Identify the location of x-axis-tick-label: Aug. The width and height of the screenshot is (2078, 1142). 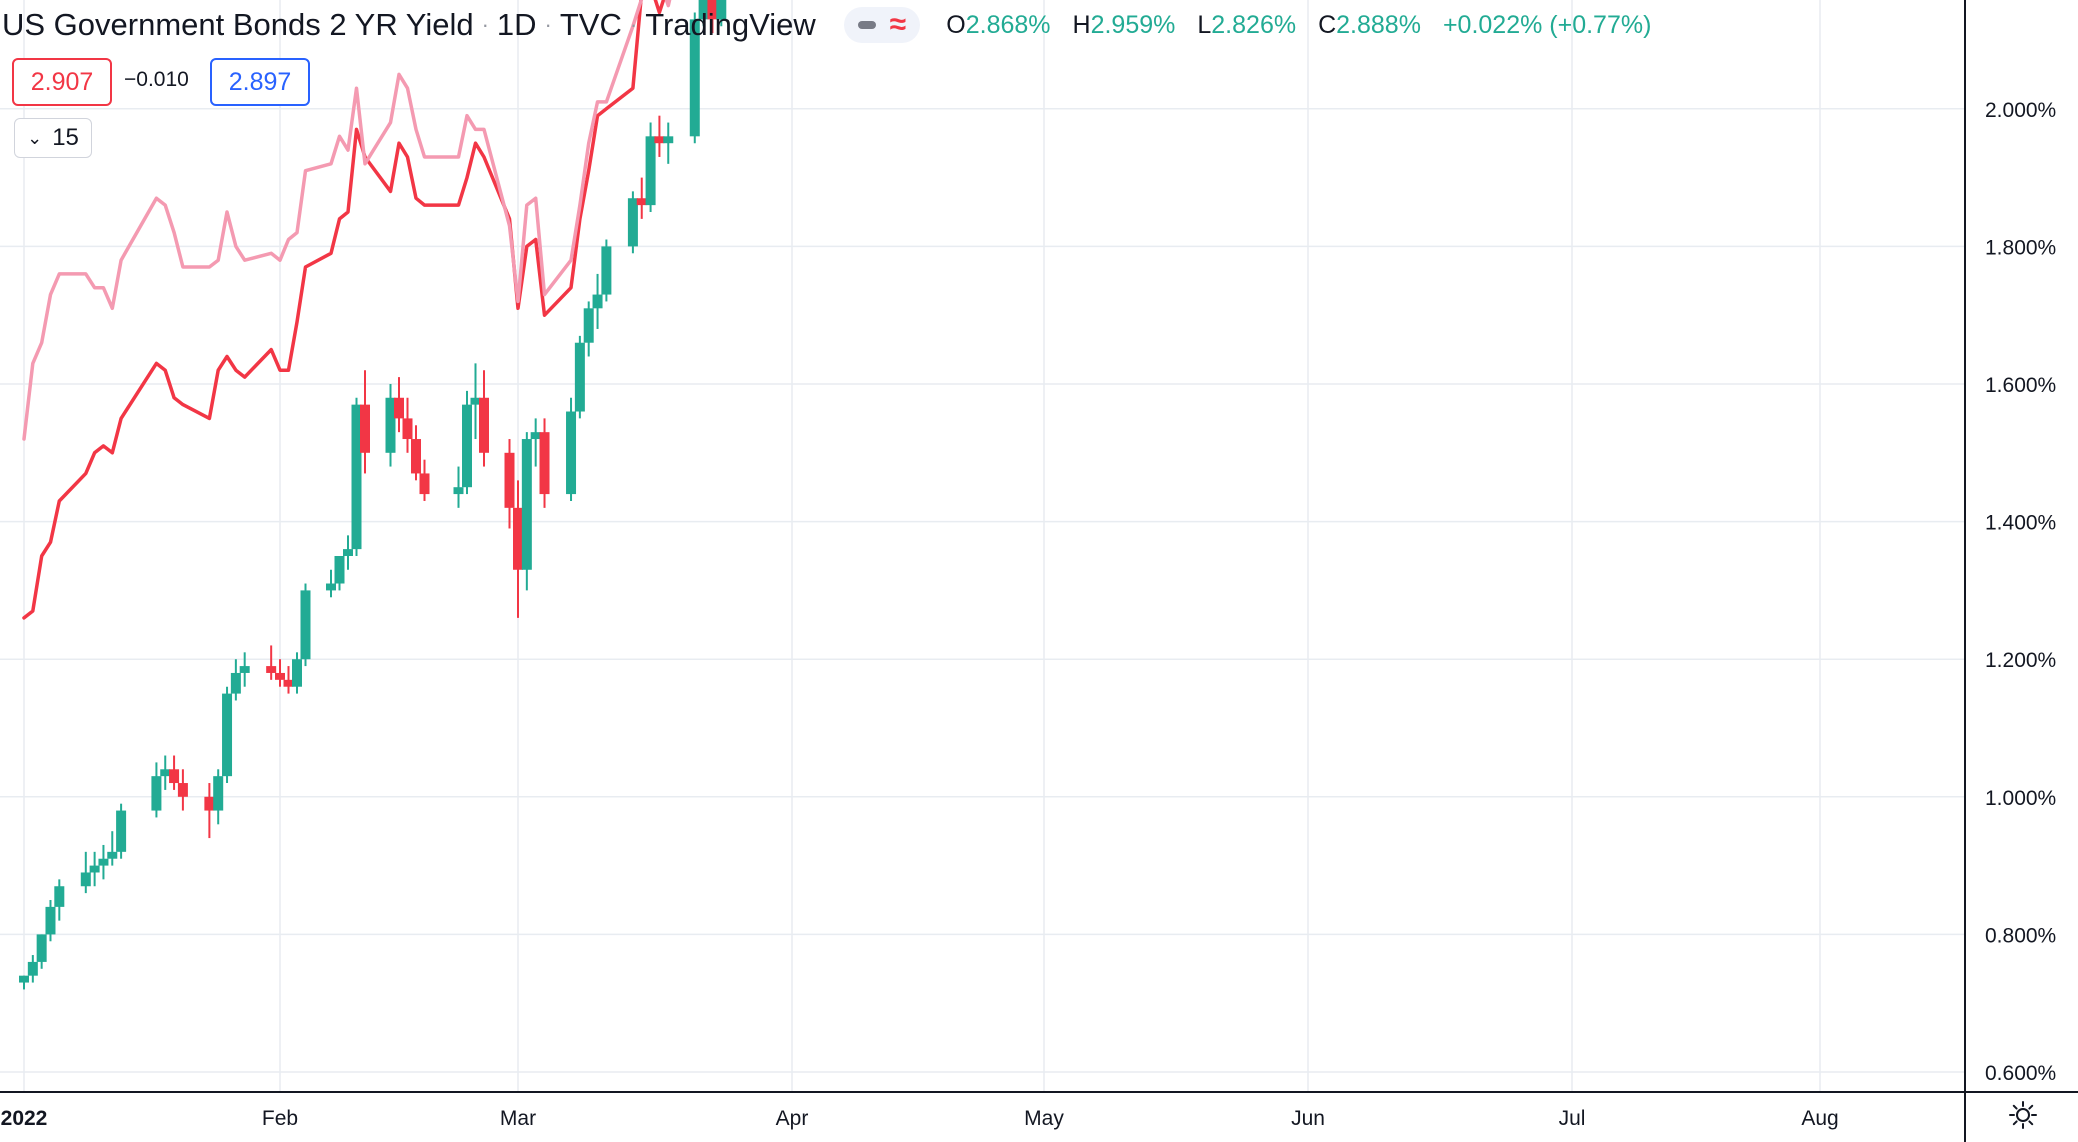
(1819, 1118).